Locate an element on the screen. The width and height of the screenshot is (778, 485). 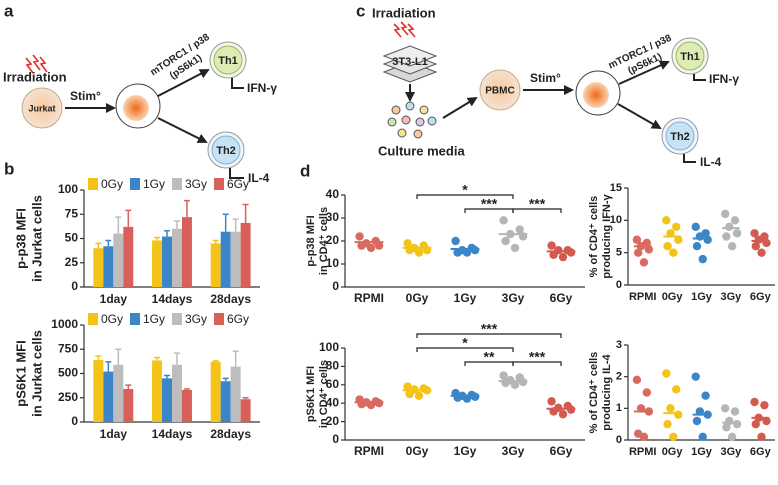
cell is located at coordinates (500, 90).